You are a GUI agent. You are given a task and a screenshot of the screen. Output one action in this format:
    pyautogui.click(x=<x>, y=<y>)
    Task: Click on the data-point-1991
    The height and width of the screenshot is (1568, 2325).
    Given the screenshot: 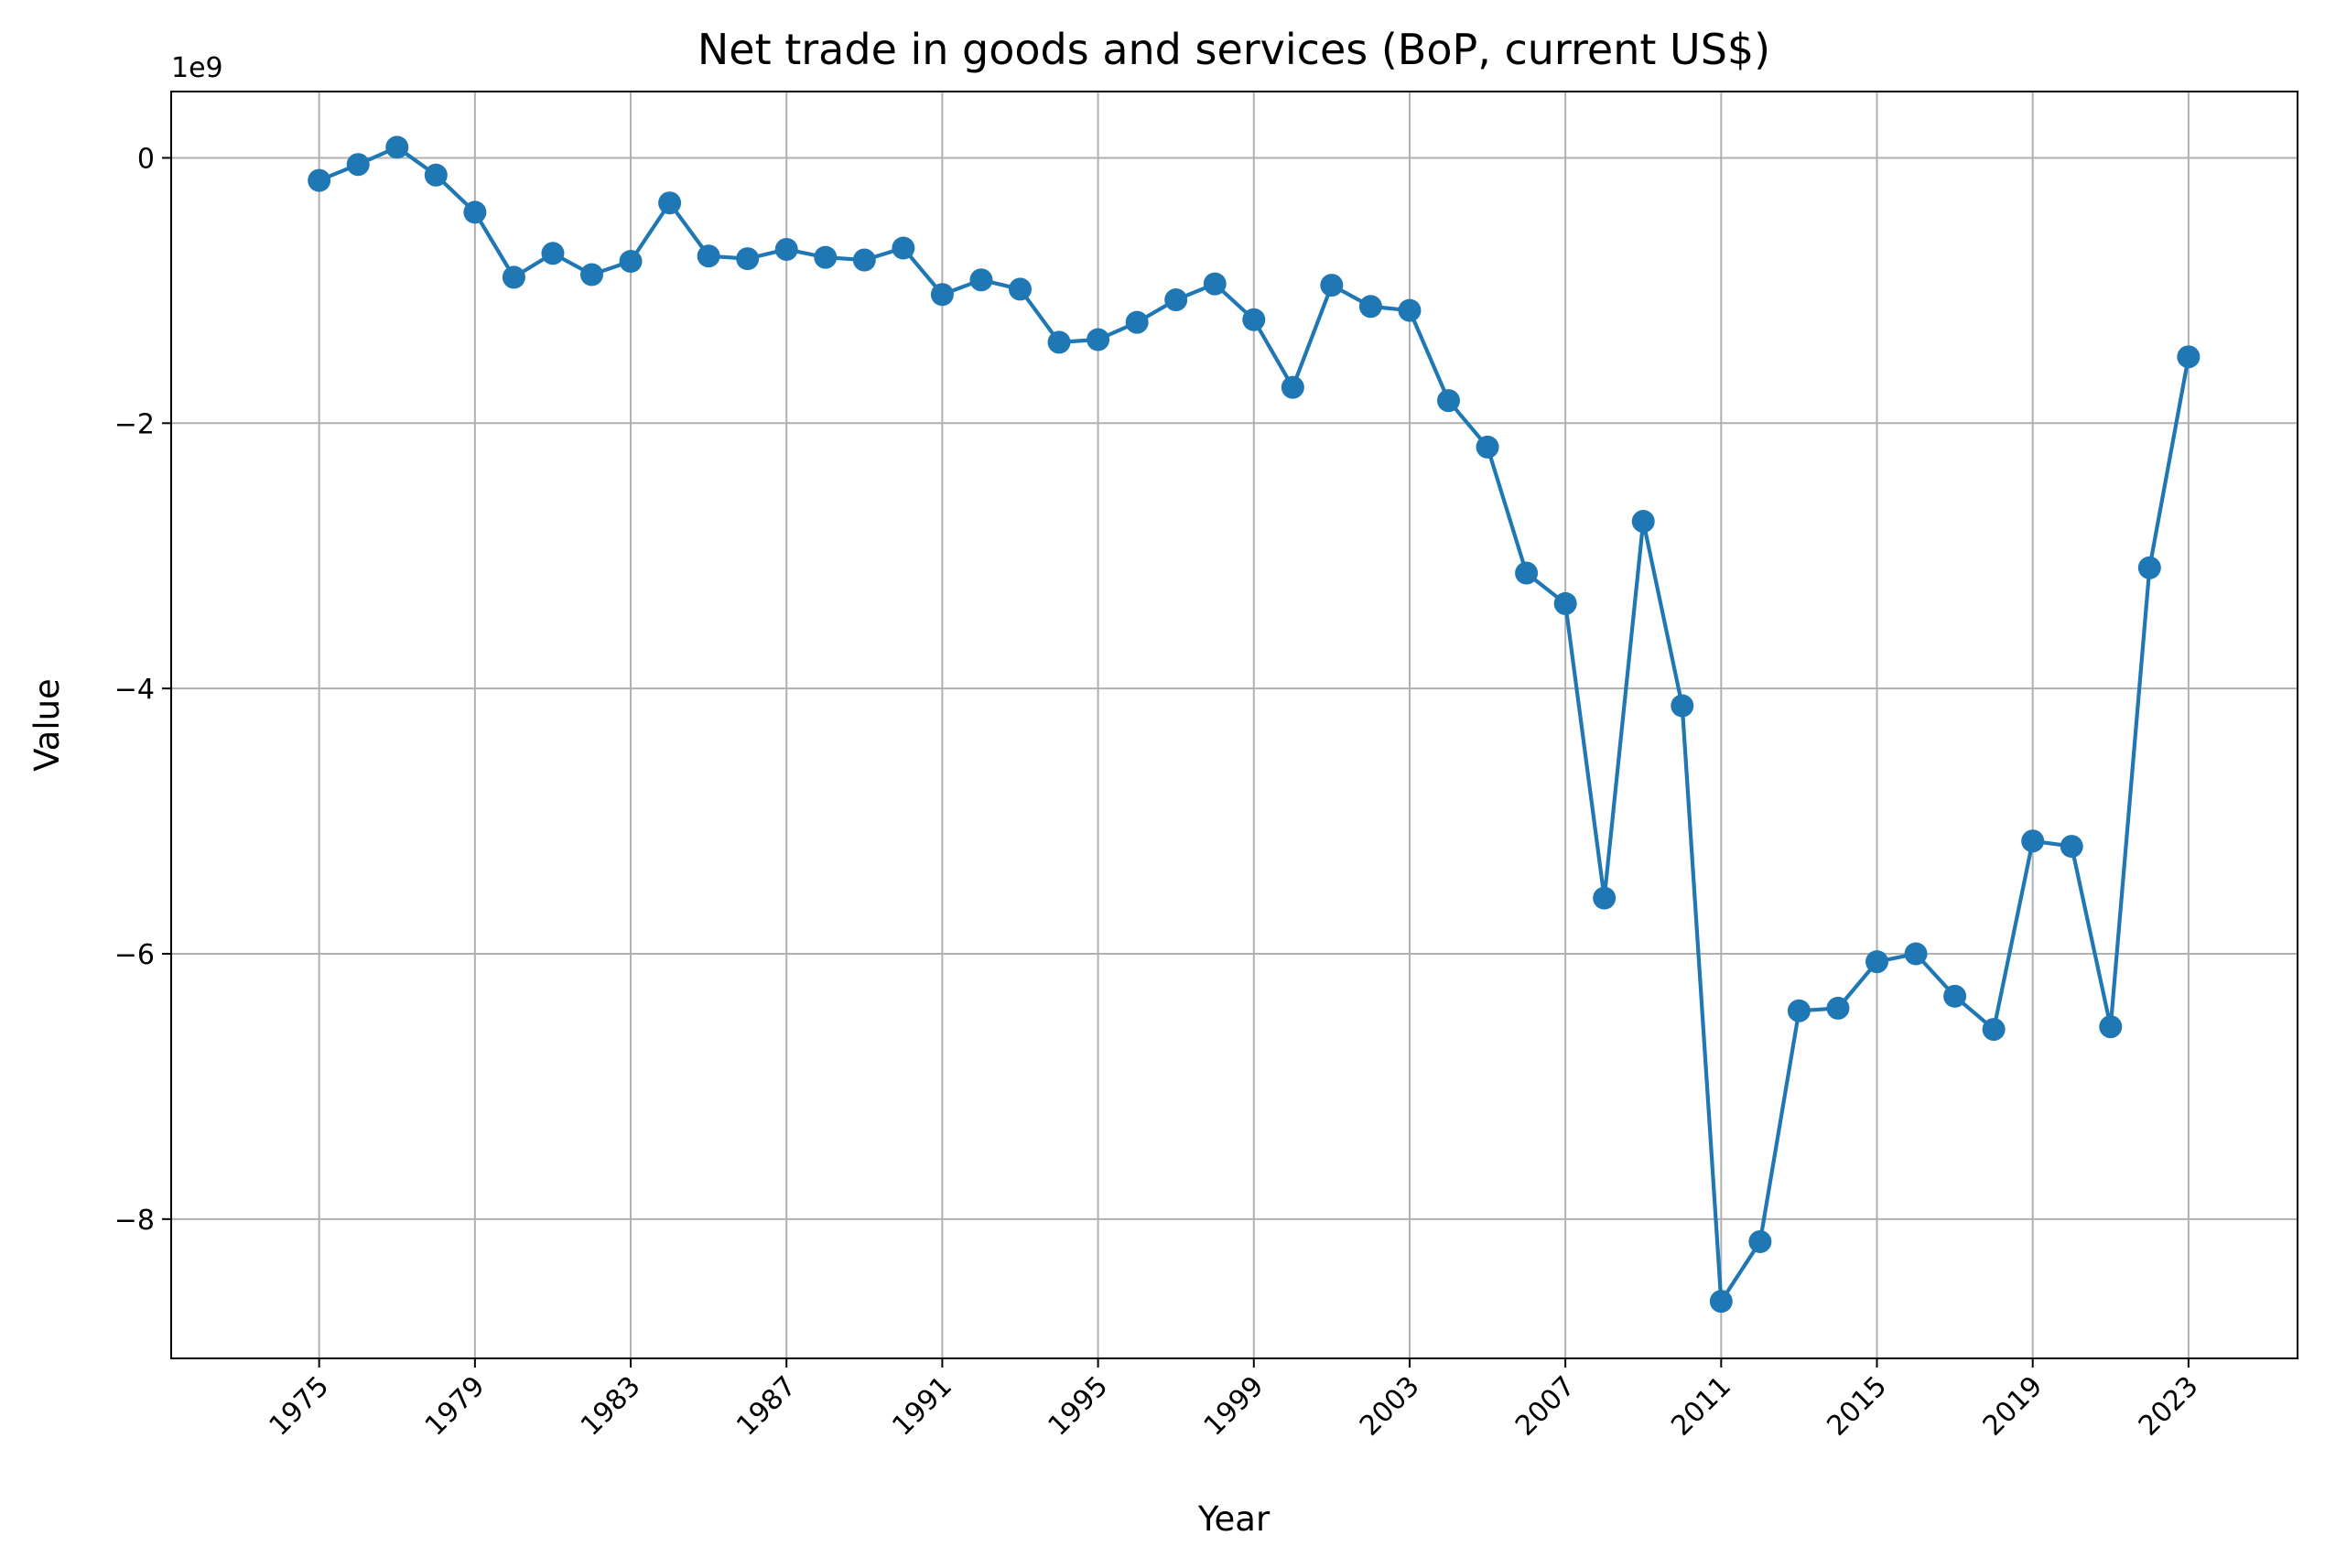 What is the action you would take?
    pyautogui.click(x=942, y=295)
    